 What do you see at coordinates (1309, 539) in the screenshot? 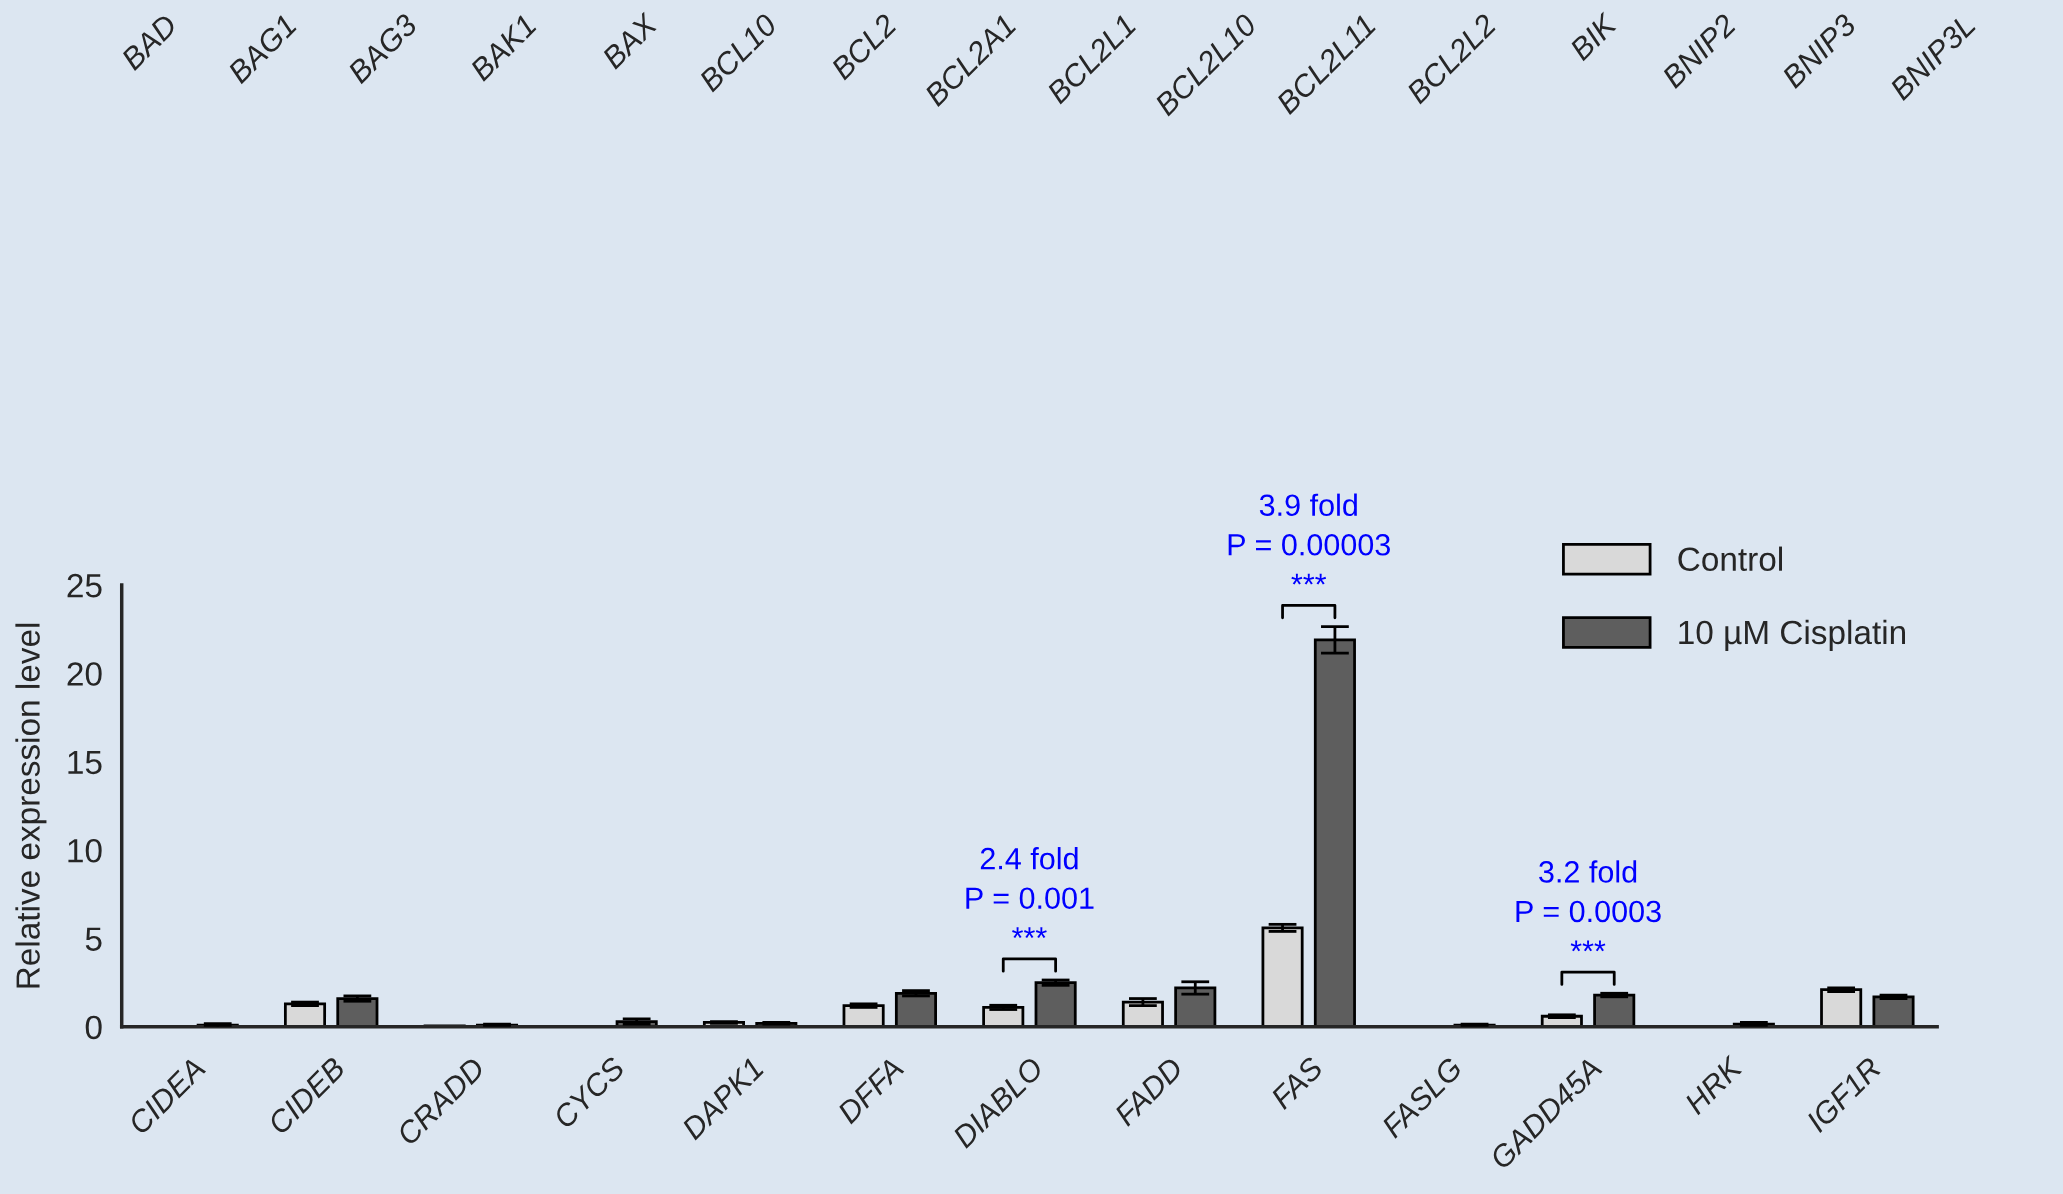
I see `annotation: 3.9 fold P = 0.00003 ***` at bounding box center [1309, 539].